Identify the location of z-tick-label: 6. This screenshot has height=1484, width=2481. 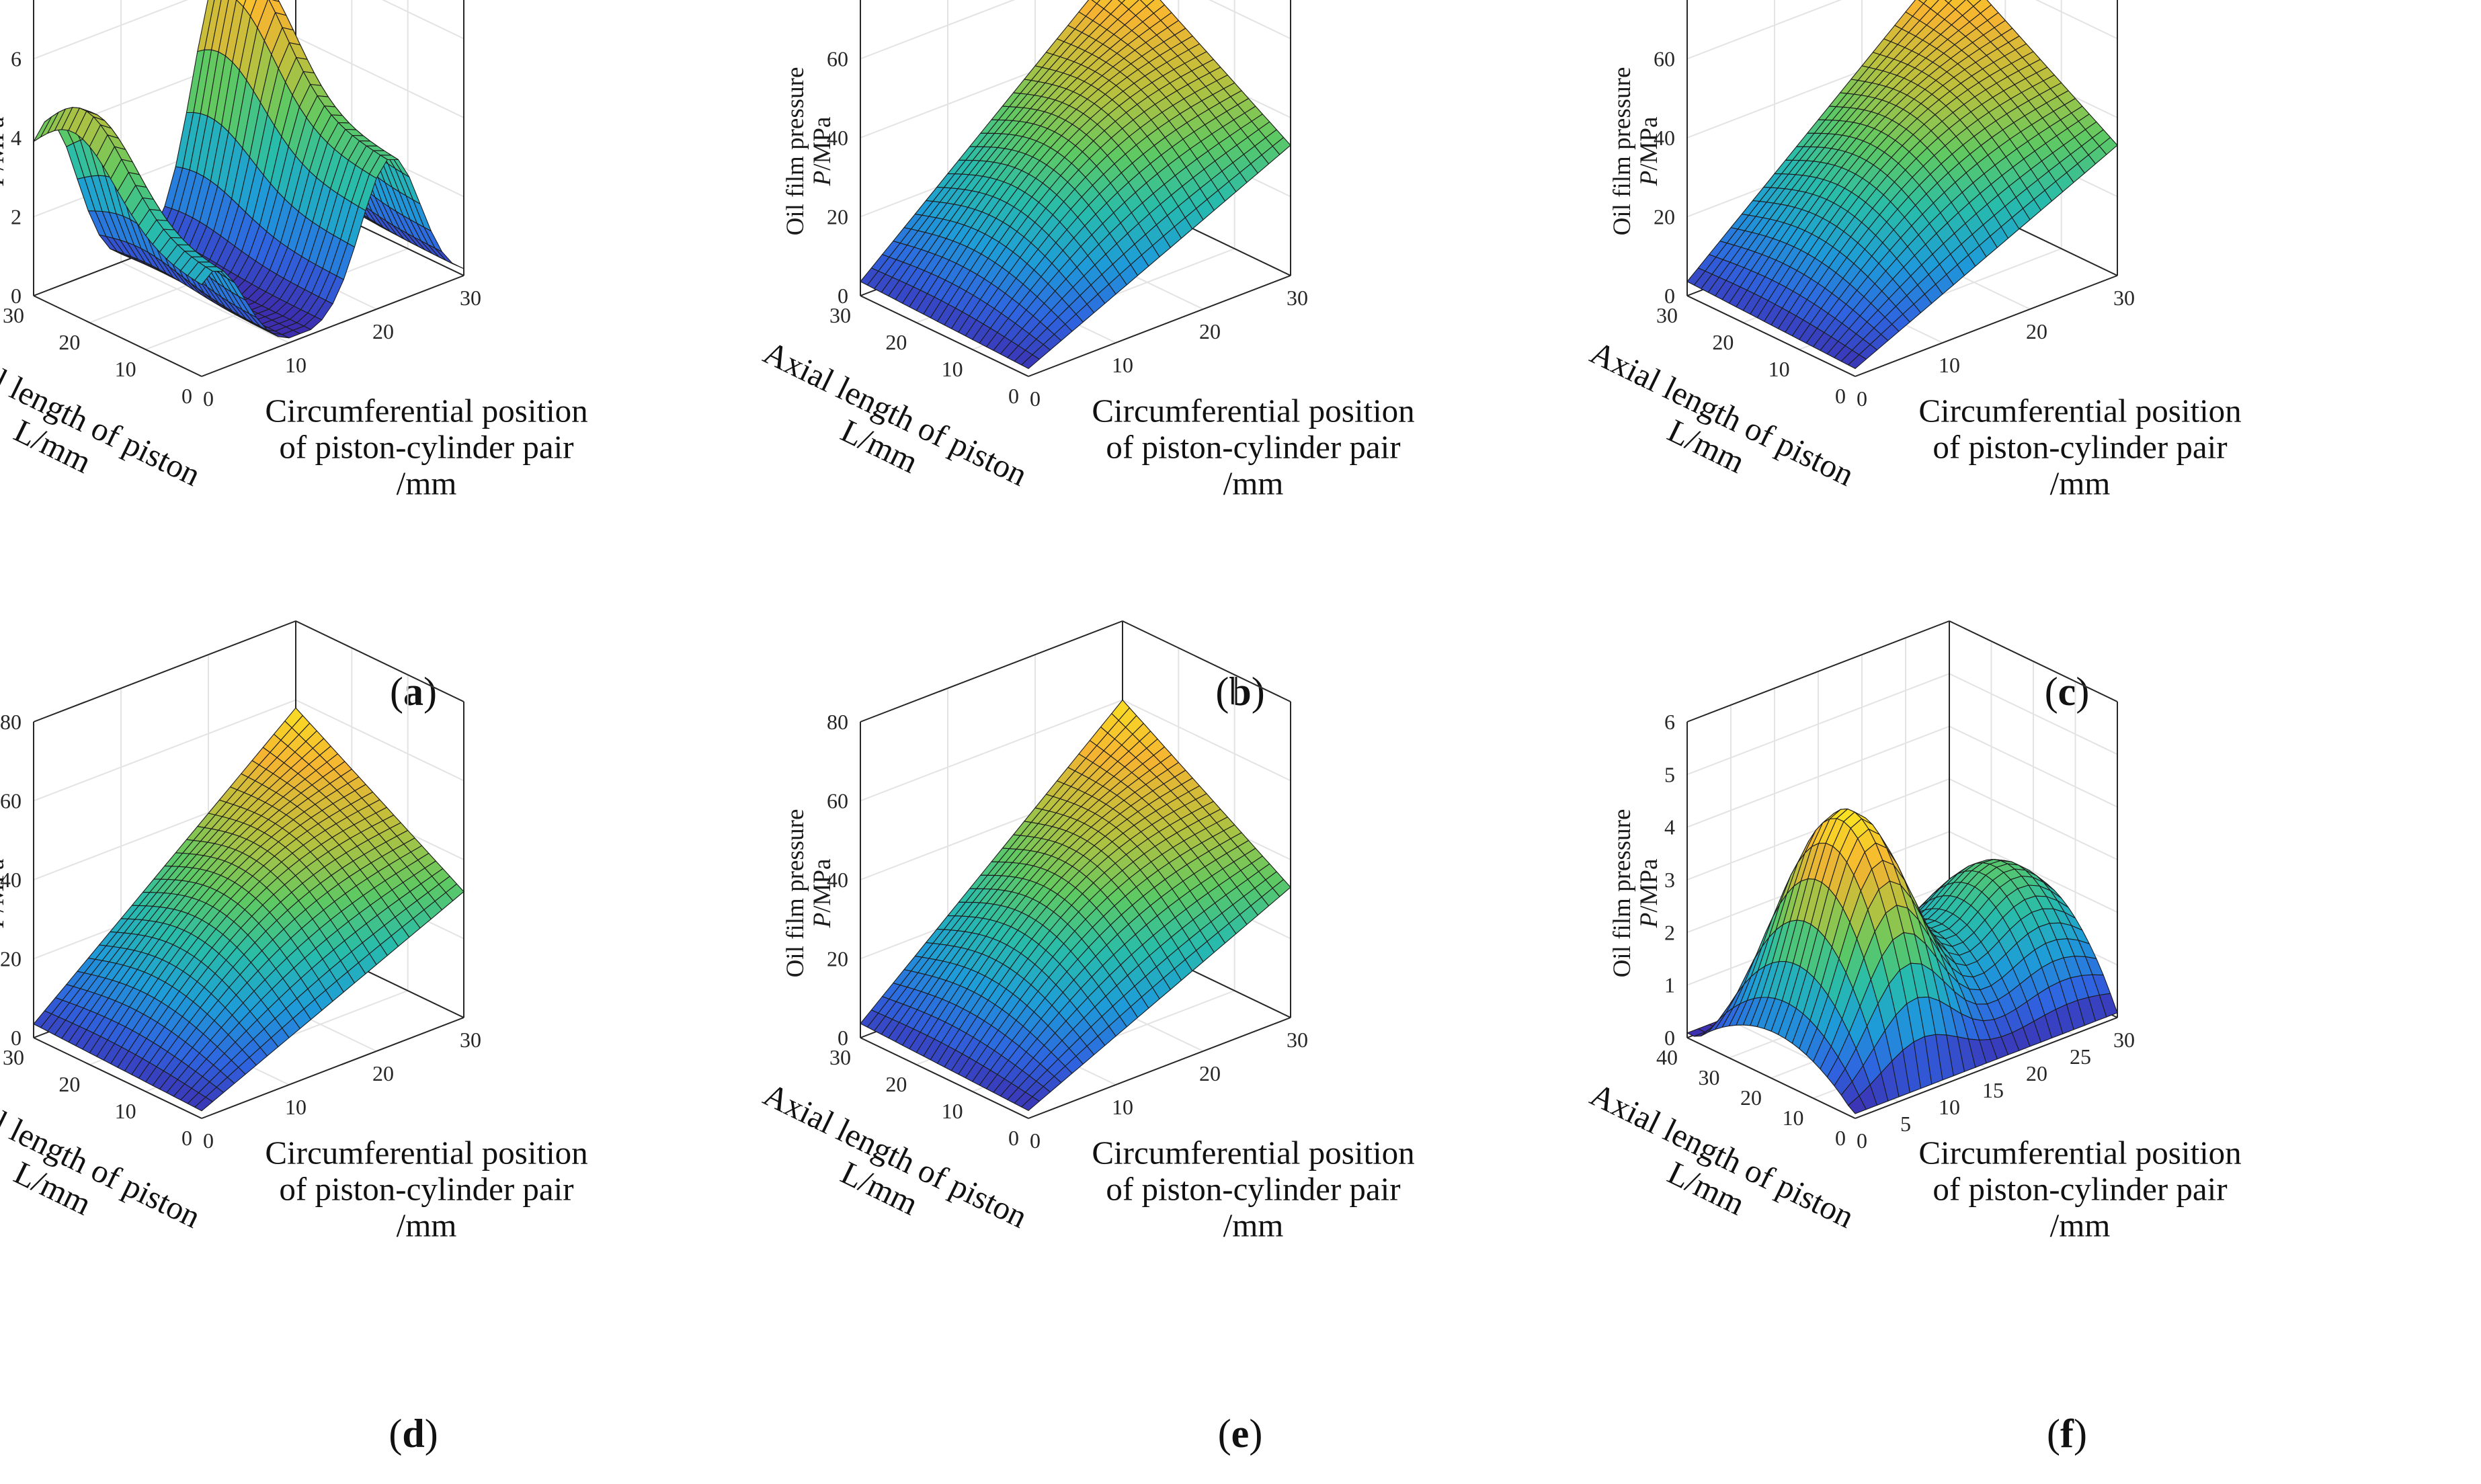
(16, 59).